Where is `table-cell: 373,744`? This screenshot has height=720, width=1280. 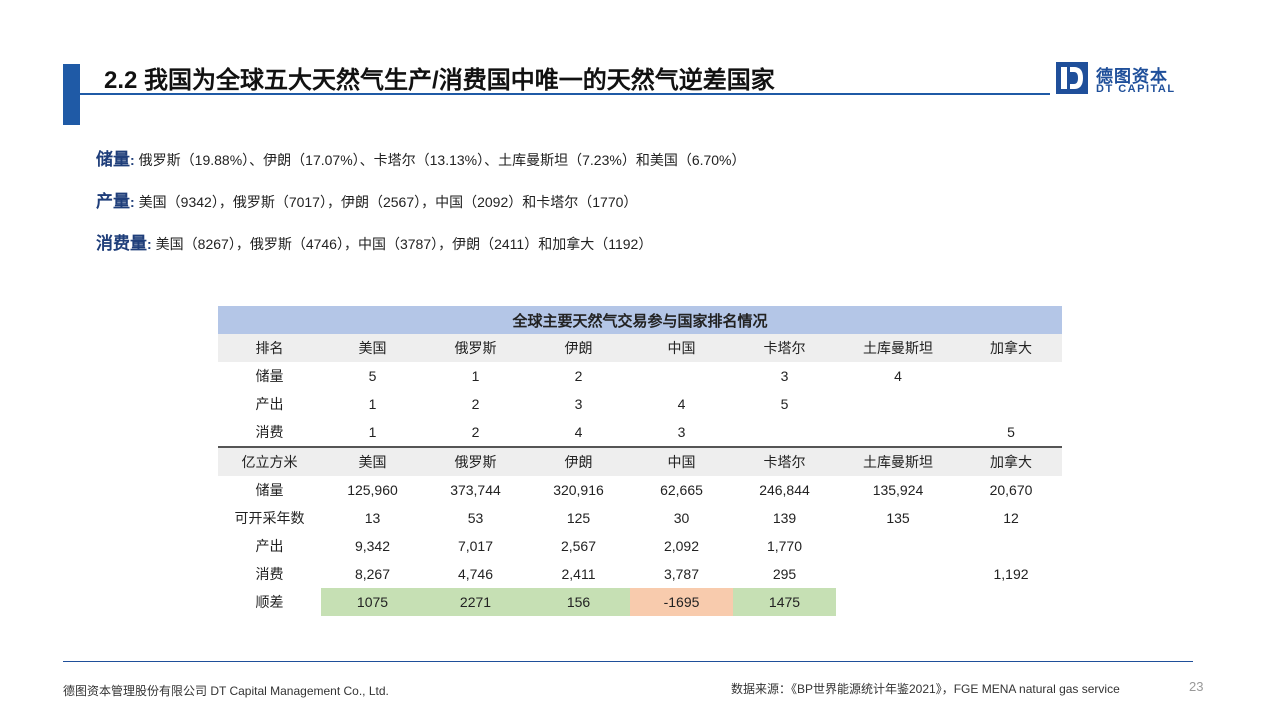 table-cell: 373,744 is located at coordinates (475, 490).